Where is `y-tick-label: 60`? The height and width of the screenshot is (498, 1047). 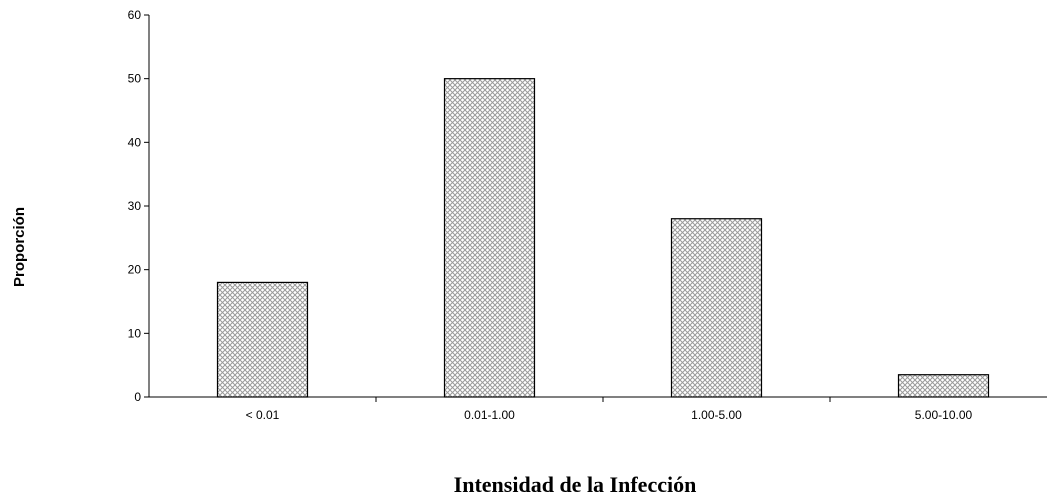
y-tick-label: 60 is located at coordinates (135, 15).